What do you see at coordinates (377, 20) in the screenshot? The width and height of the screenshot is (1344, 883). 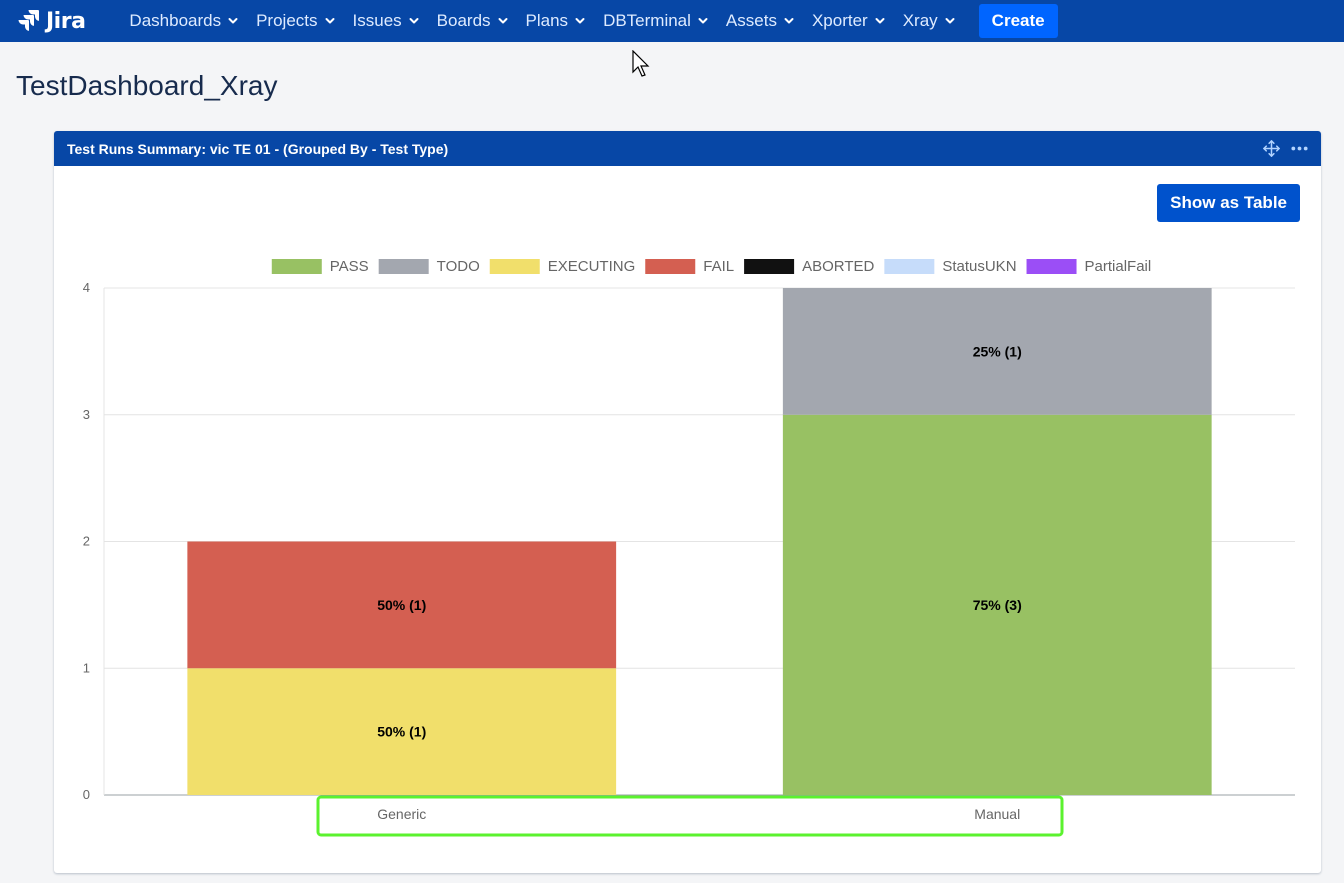 I see `nav-item-label: Issues` at bounding box center [377, 20].